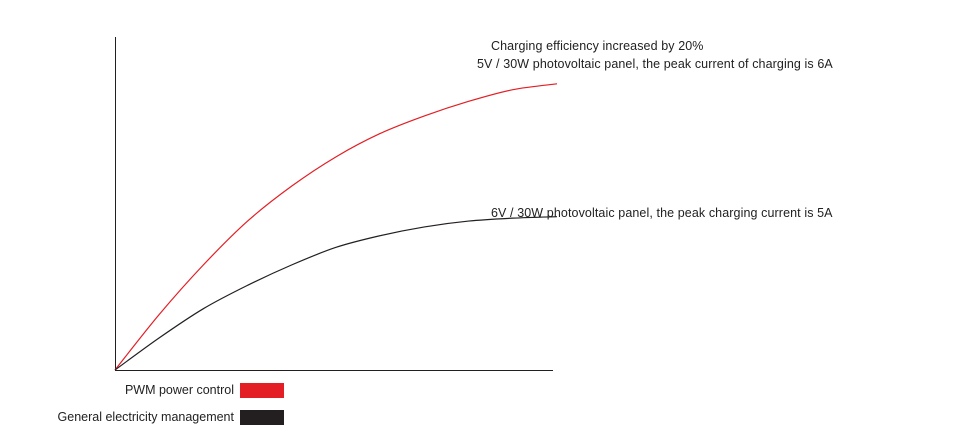 This screenshot has height=440, width=955. What do you see at coordinates (262, 417) in the screenshot?
I see `legend-swatch-general` at bounding box center [262, 417].